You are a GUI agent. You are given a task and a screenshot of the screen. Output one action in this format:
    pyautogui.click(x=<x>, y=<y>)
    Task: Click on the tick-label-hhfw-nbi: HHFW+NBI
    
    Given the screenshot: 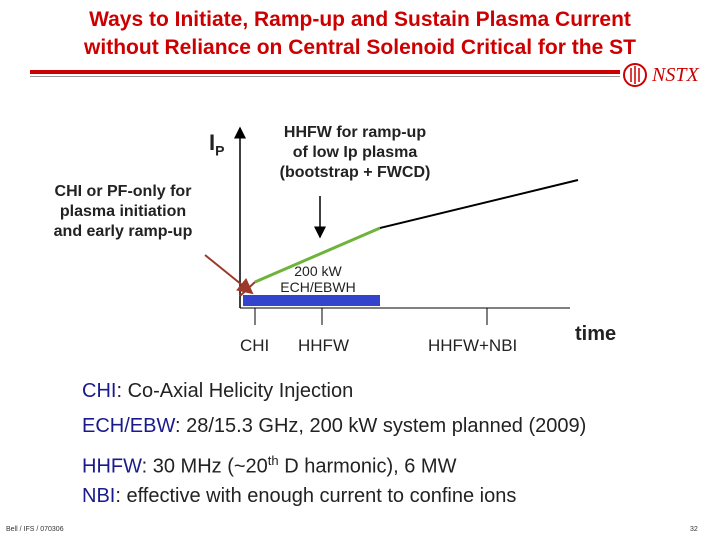 What is the action you would take?
    pyautogui.click(x=473, y=345)
    